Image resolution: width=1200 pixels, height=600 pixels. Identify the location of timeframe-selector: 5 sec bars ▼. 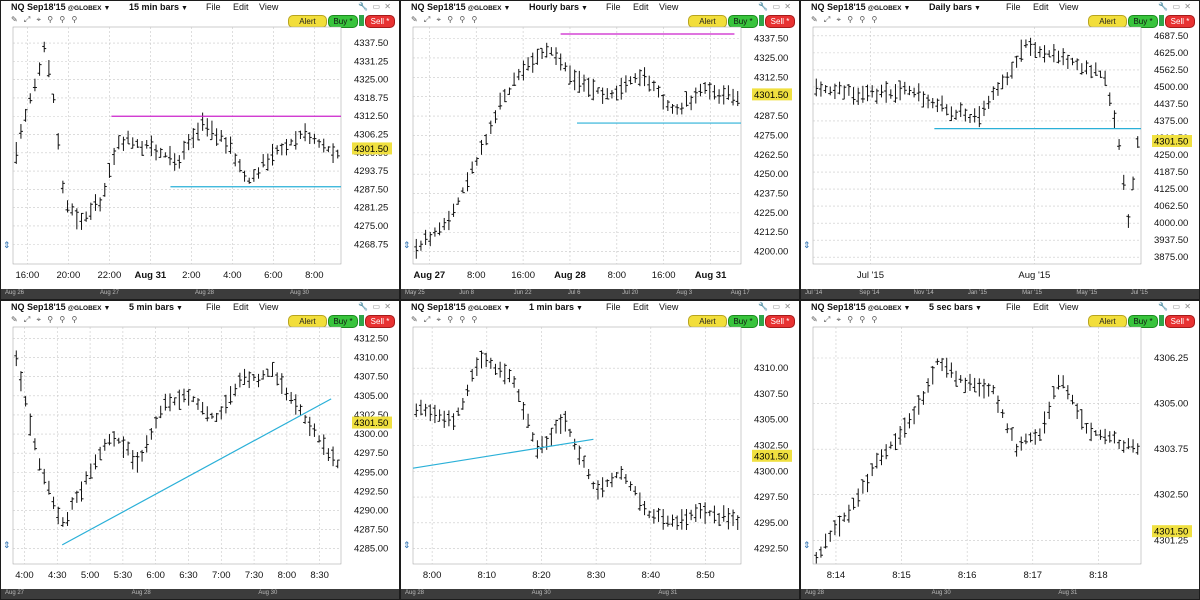
(955, 307).